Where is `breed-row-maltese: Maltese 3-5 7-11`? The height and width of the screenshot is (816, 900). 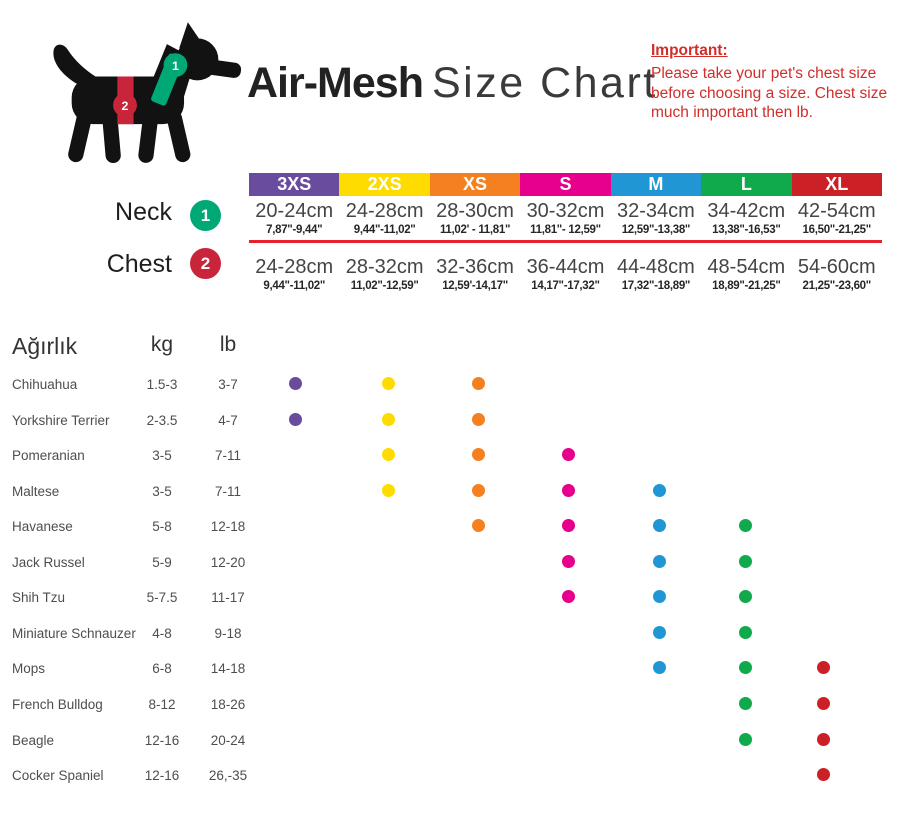 breed-row-maltese: Maltese 3-5 7-11 is located at coordinates (450, 492).